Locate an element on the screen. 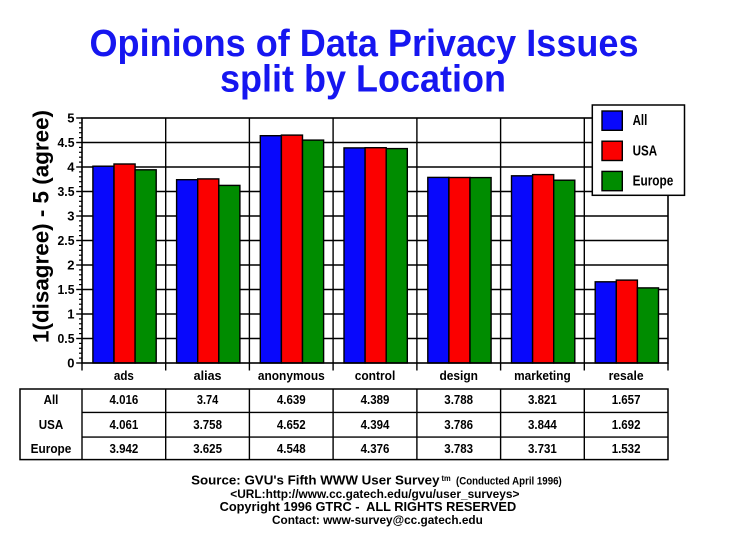 The image size is (729, 558). svg-text: 3.625 is located at coordinates (207, 448).